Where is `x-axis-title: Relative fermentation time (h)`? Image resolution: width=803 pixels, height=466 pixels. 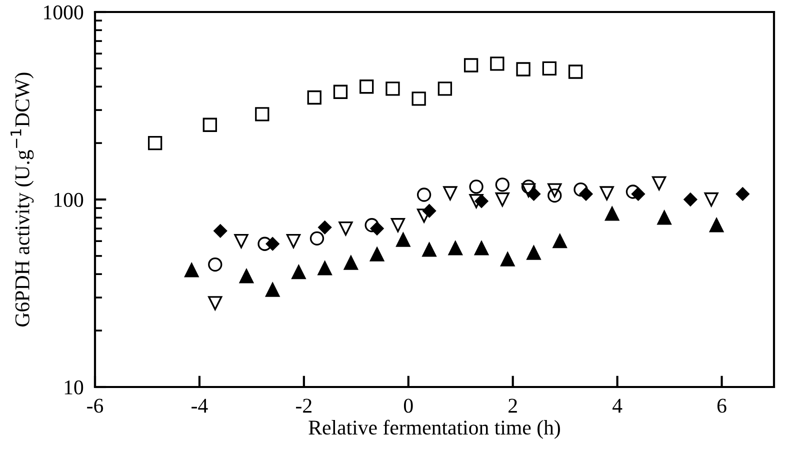
x-axis-title: Relative fermentation time (h) is located at coordinates (434, 429).